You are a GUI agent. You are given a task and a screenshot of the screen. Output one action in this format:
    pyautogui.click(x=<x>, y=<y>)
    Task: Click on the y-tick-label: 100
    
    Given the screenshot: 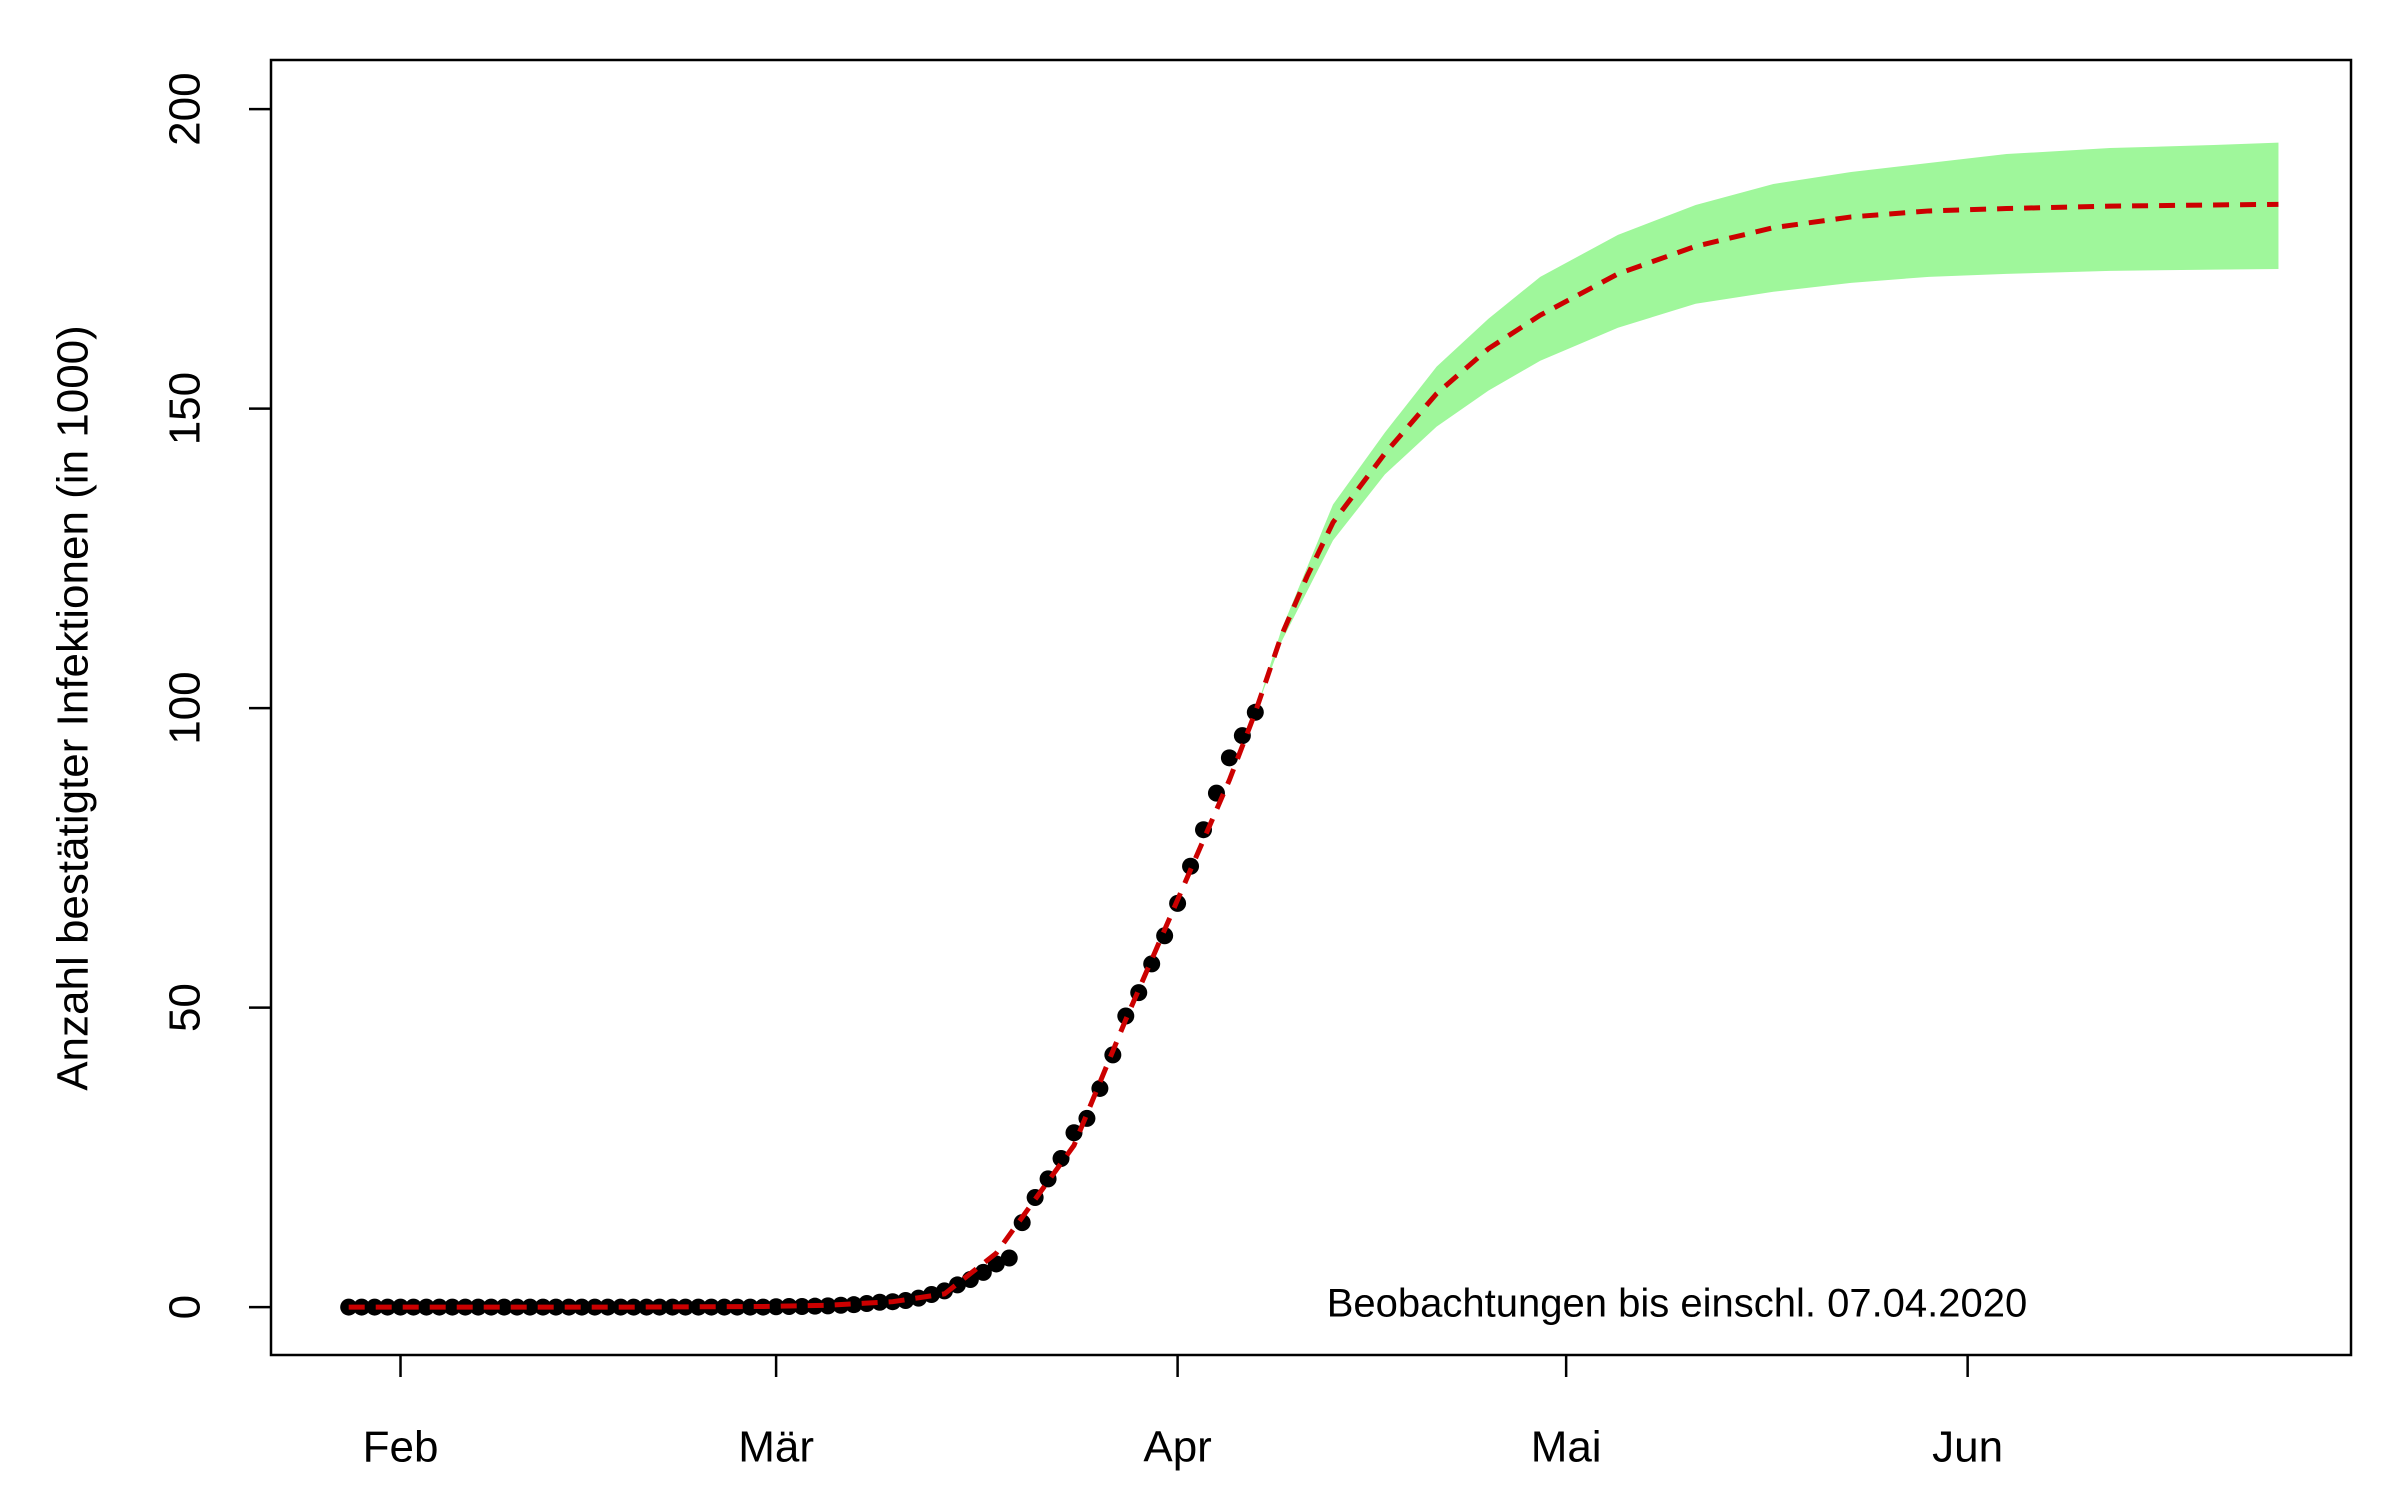 What is the action you would take?
    pyautogui.click(x=185, y=707)
    